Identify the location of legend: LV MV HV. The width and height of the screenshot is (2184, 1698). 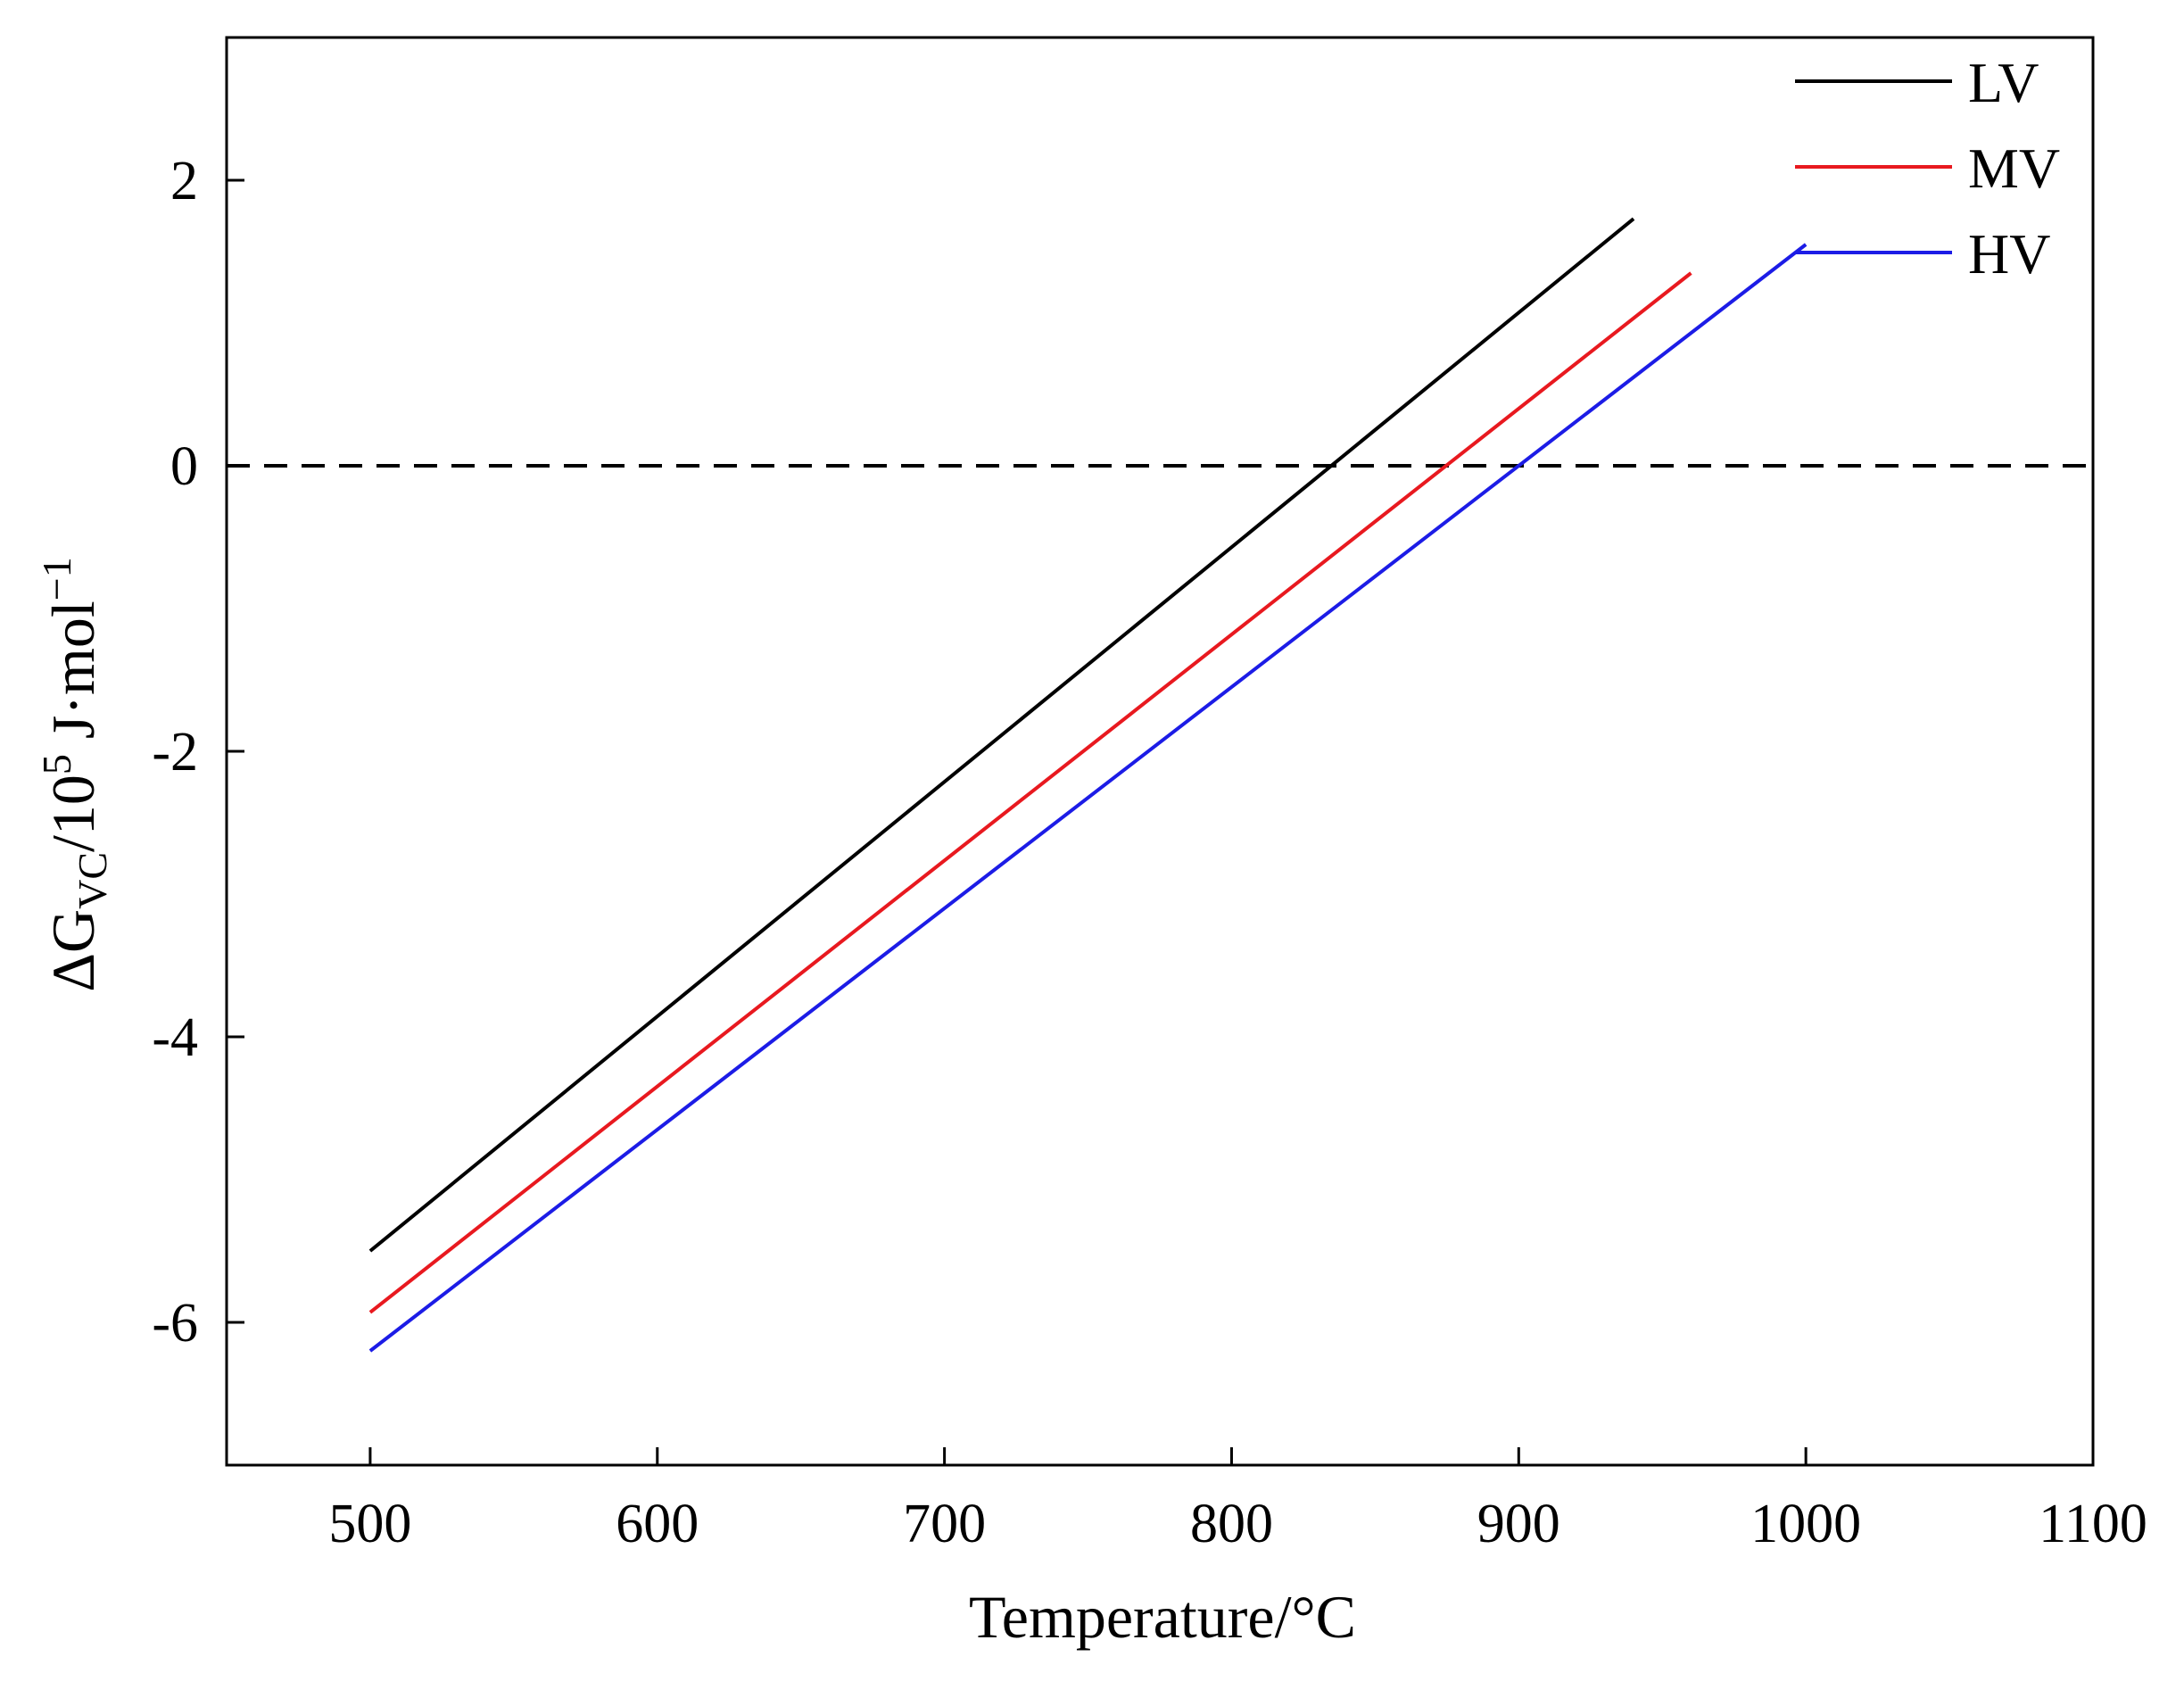
(1928, 168).